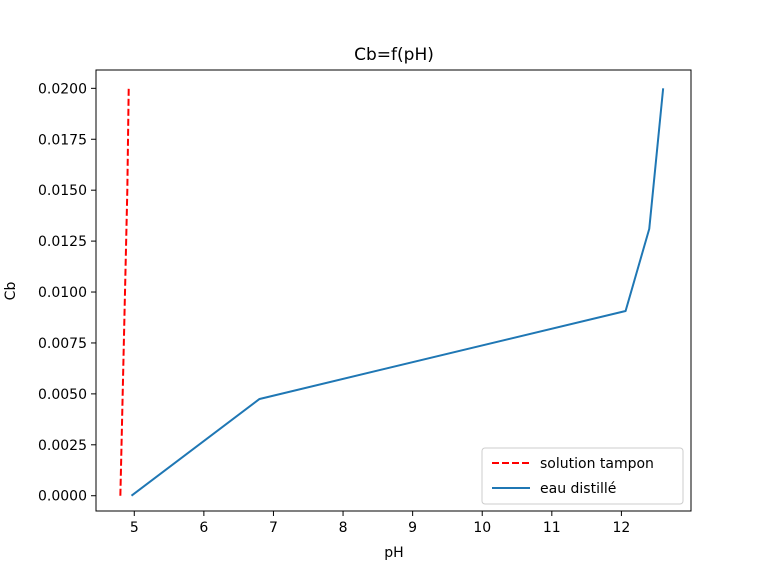  I want to click on y-tick-label: 0.0075, so click(62, 344).